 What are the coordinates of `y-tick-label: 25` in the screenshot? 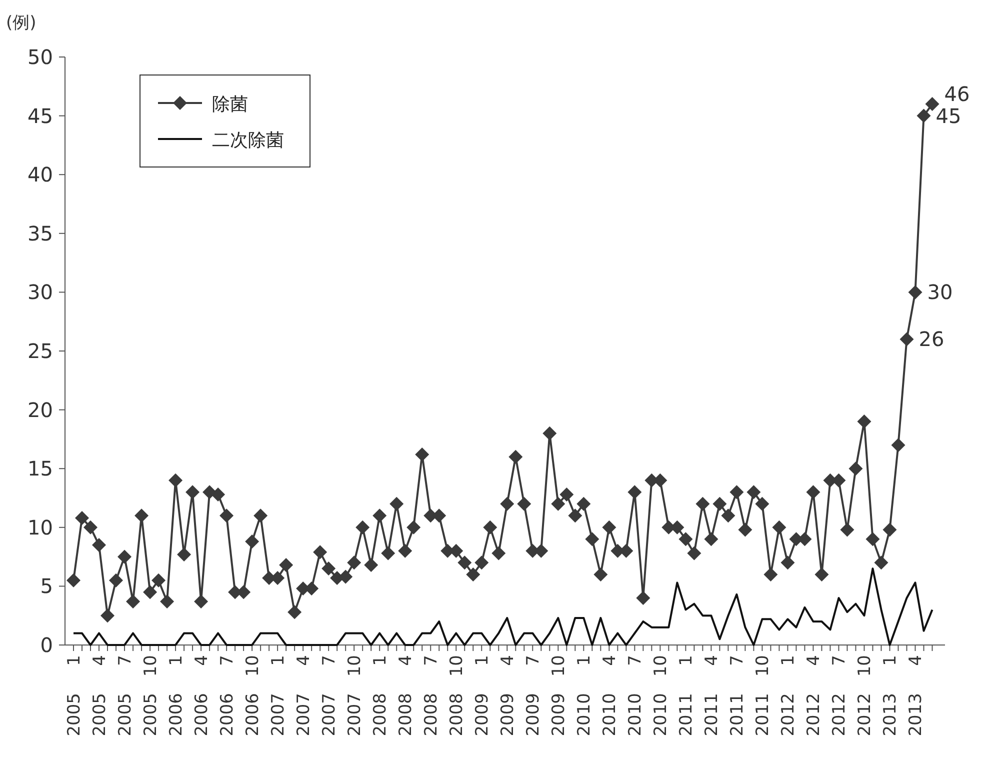 It's located at (40, 351).